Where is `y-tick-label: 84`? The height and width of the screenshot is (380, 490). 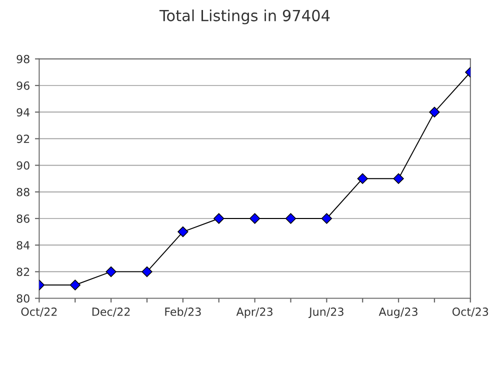
y-tick-label: 84 is located at coordinates (23, 245).